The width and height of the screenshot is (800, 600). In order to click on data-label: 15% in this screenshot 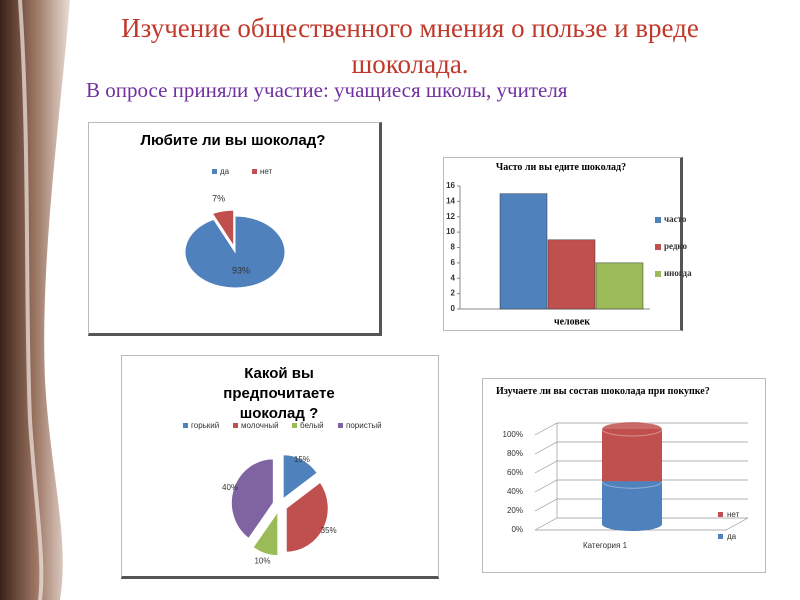, I will do `click(302, 459)`.